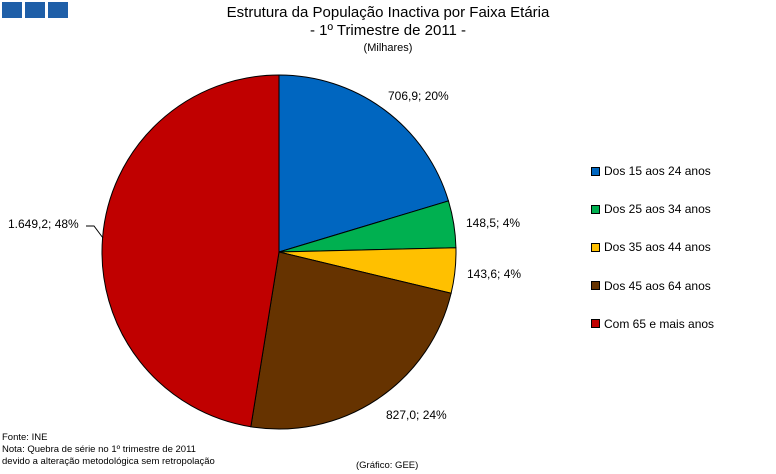 The width and height of the screenshot is (776, 474). I want to click on legend-label-4: Com 65 e mais anos, so click(659, 323).